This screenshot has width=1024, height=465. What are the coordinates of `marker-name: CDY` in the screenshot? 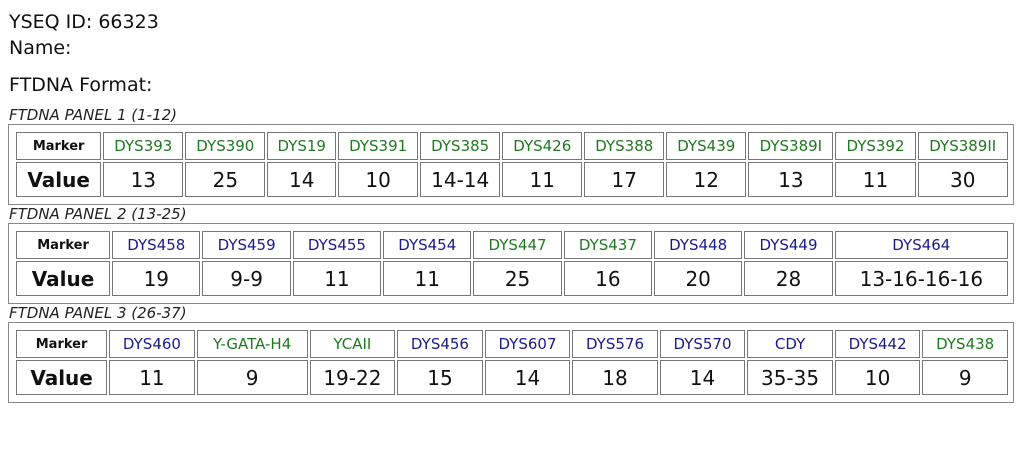 It's located at (790, 344).